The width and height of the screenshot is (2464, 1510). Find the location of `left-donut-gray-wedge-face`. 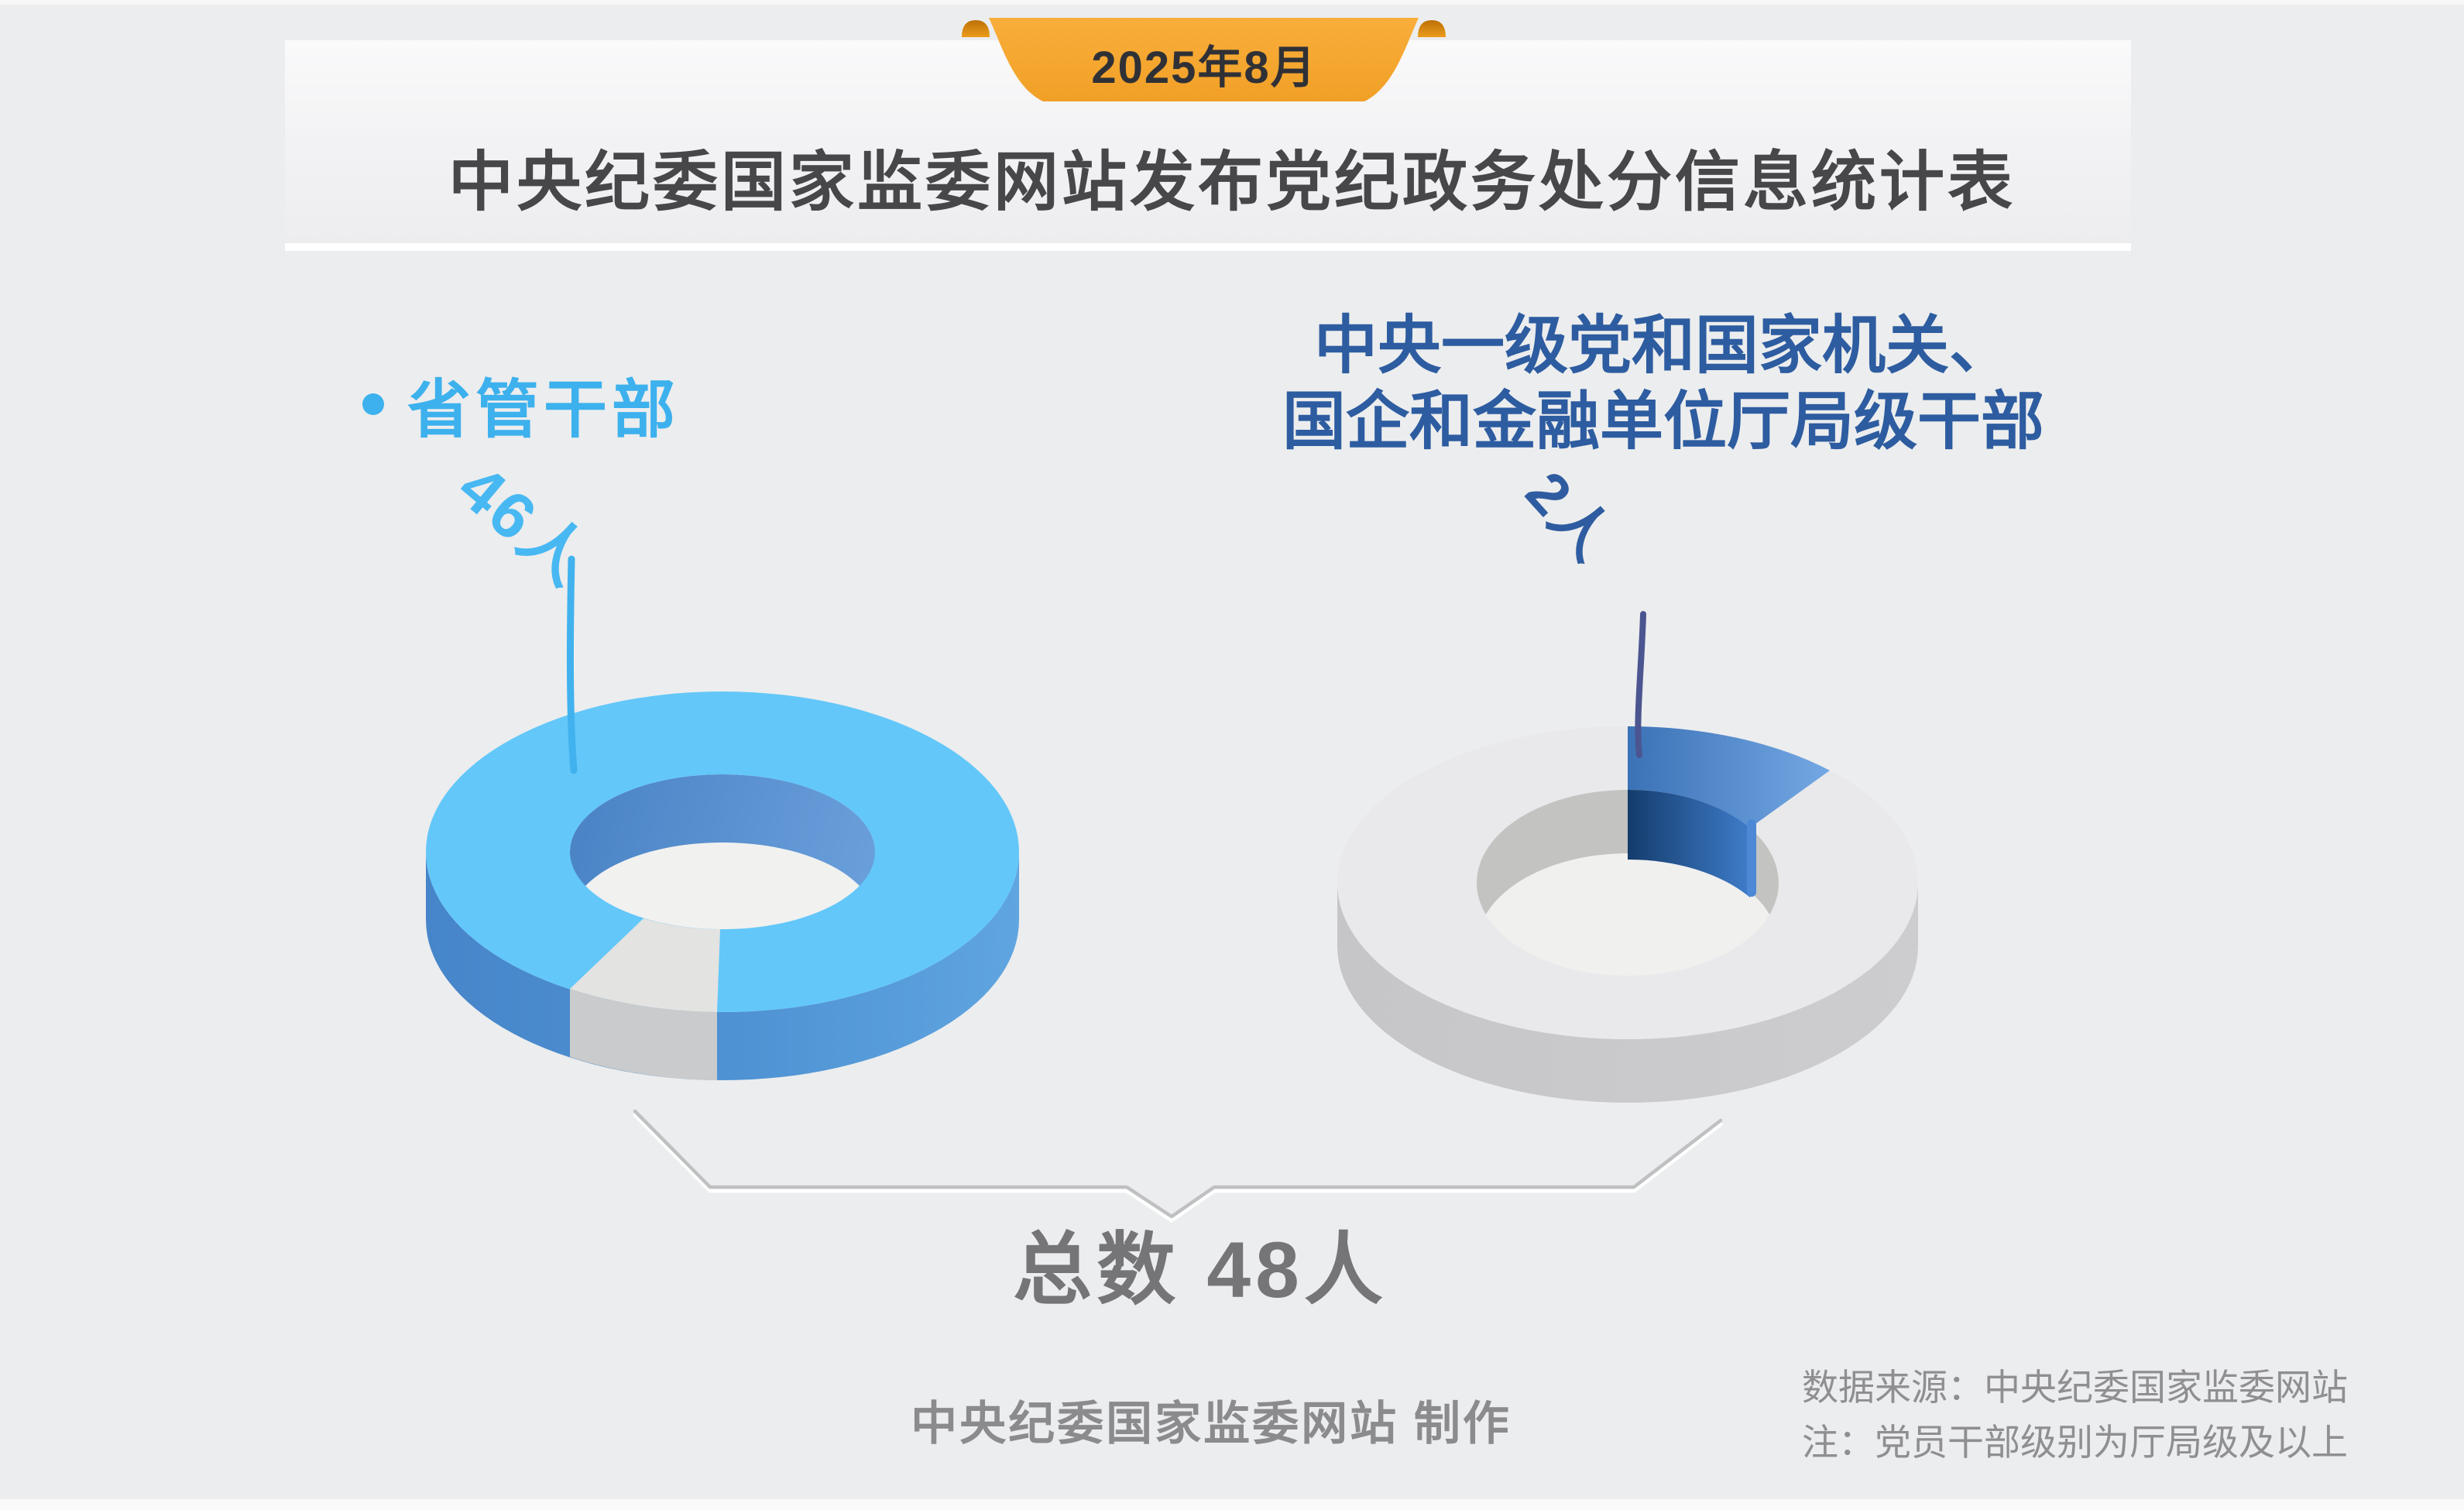

left-donut-gray-wedge-face is located at coordinates (645, 965).